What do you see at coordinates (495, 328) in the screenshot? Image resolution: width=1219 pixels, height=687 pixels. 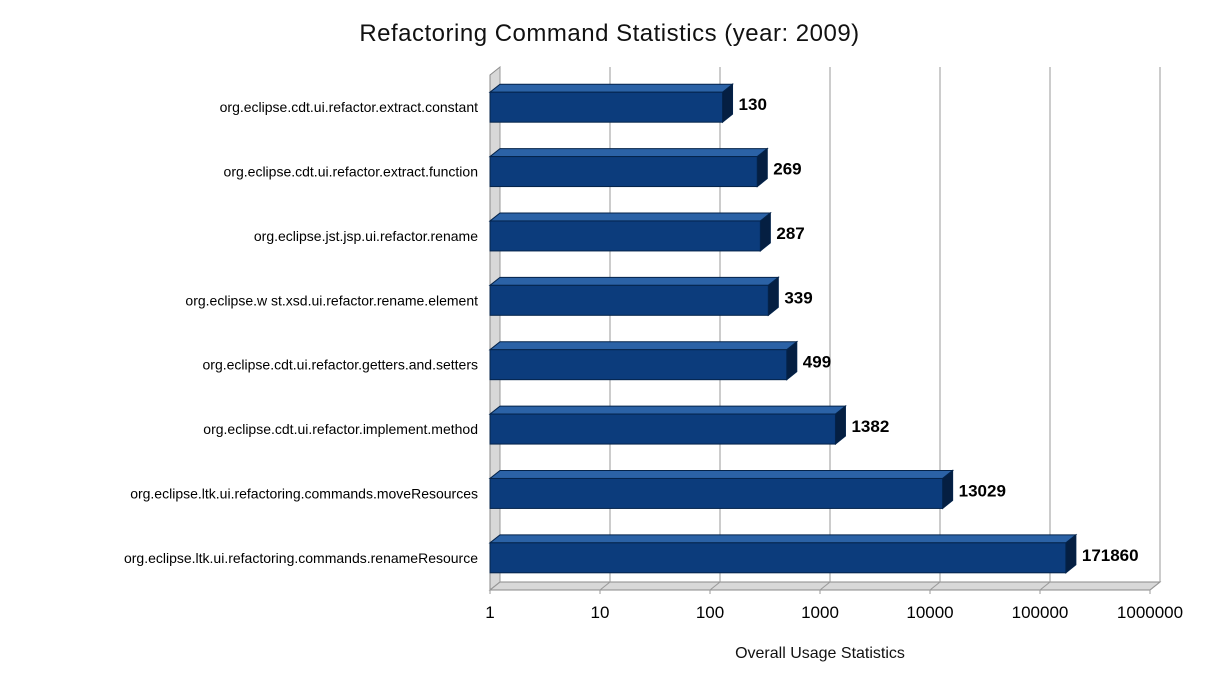 I see `left-wall` at bounding box center [495, 328].